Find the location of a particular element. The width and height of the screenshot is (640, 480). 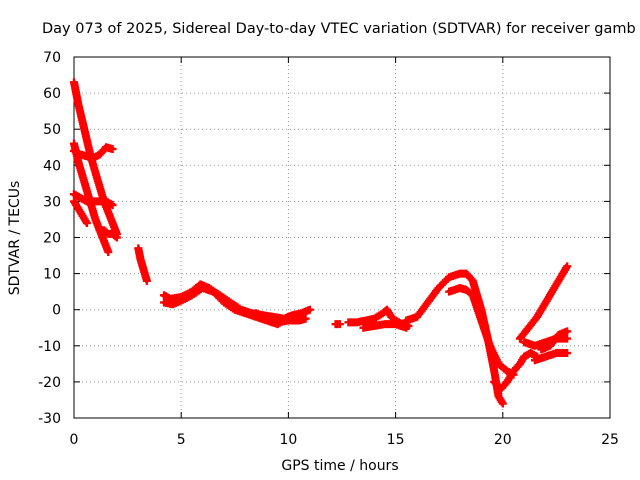

y-tick-label: -30 is located at coordinates (49, 419).